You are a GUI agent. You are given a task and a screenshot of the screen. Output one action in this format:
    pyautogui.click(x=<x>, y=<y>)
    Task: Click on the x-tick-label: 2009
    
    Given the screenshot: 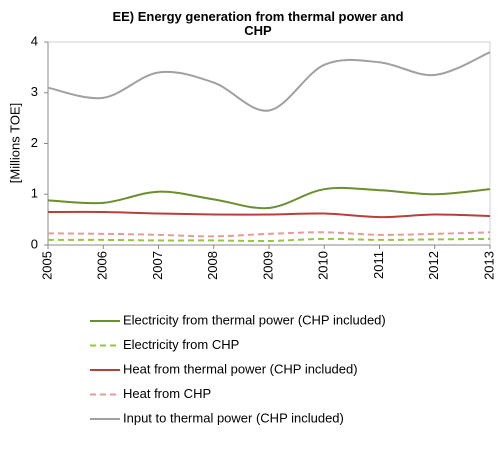 What is the action you would take?
    pyautogui.click(x=267, y=265)
    